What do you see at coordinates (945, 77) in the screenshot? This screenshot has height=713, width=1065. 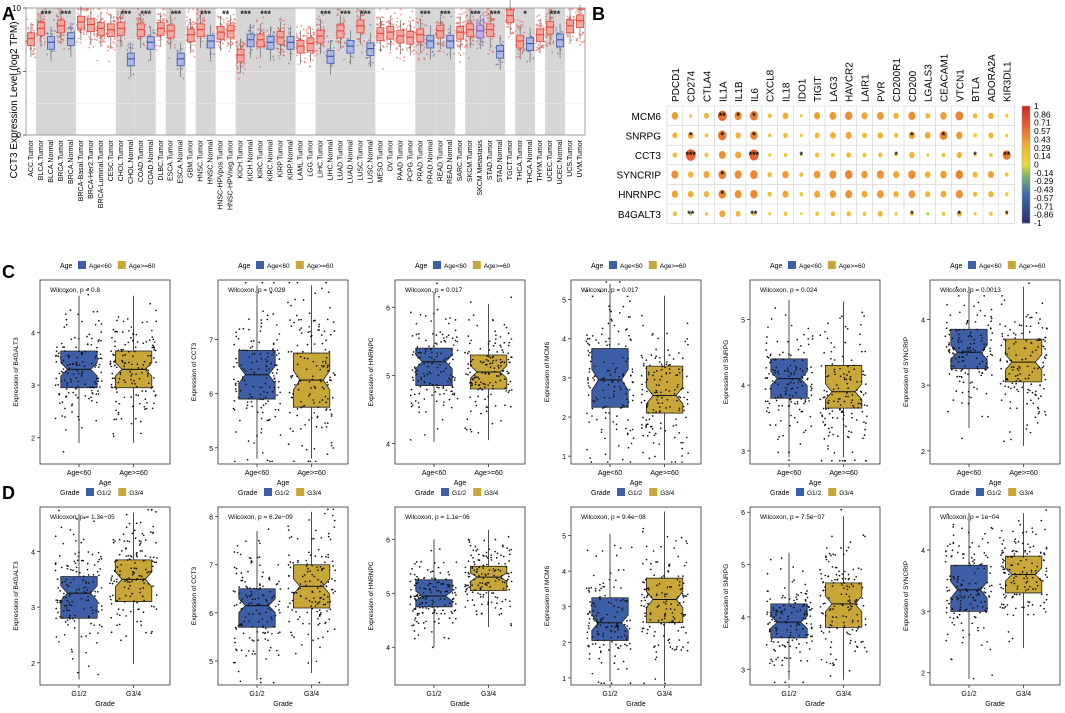 I see `column-label: CEACAM1` at bounding box center [945, 77].